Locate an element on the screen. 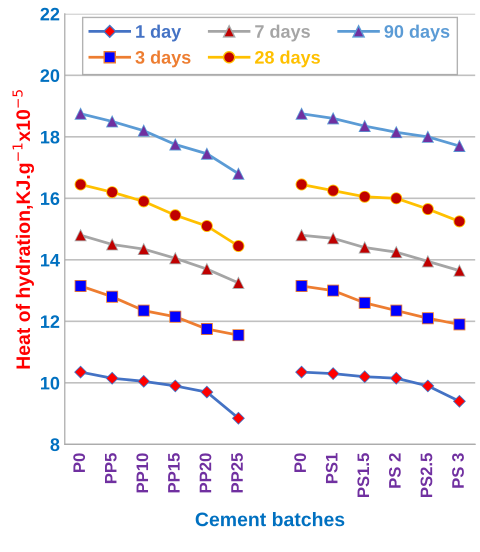  y-tick-label: 12 is located at coordinates (50, 321).